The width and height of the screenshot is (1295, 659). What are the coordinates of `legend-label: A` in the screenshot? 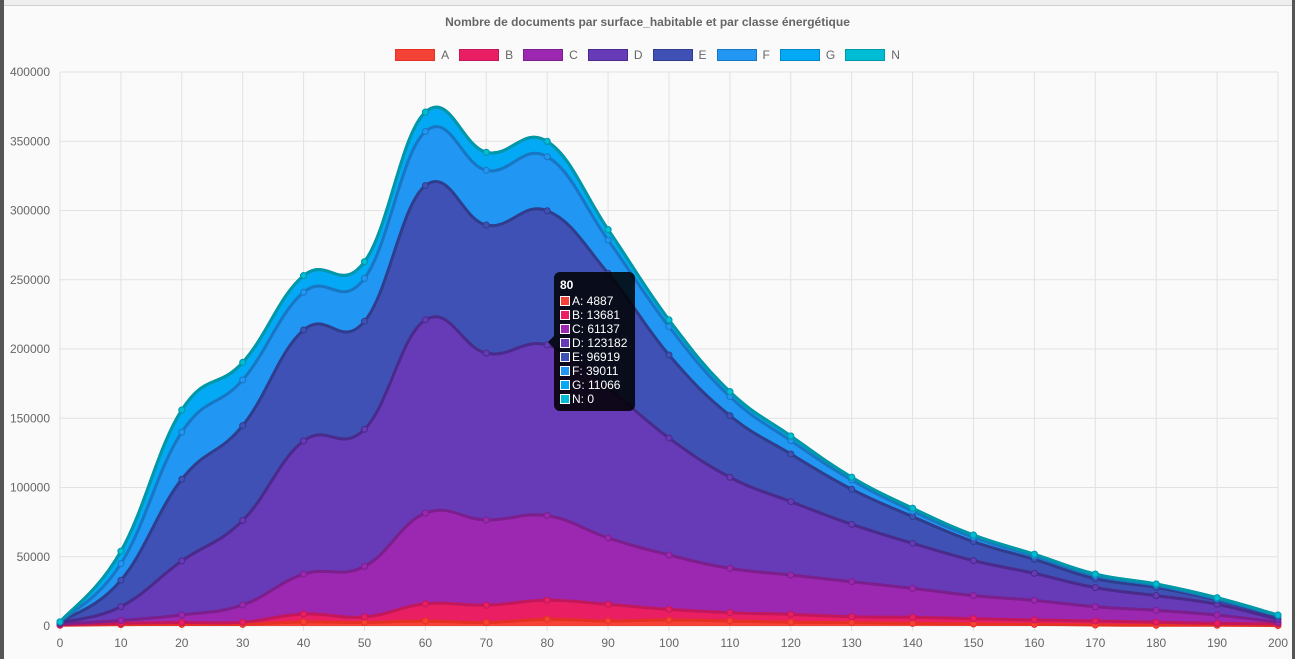 It's located at (445, 55).